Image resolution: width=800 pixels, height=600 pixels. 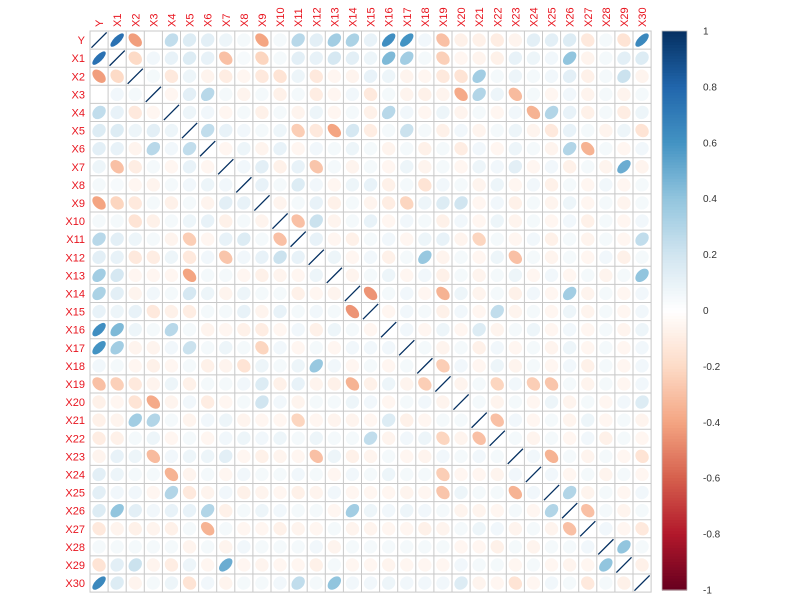 What do you see at coordinates (425, 203) in the screenshot?
I see `corr-cell-x9-x18` at bounding box center [425, 203].